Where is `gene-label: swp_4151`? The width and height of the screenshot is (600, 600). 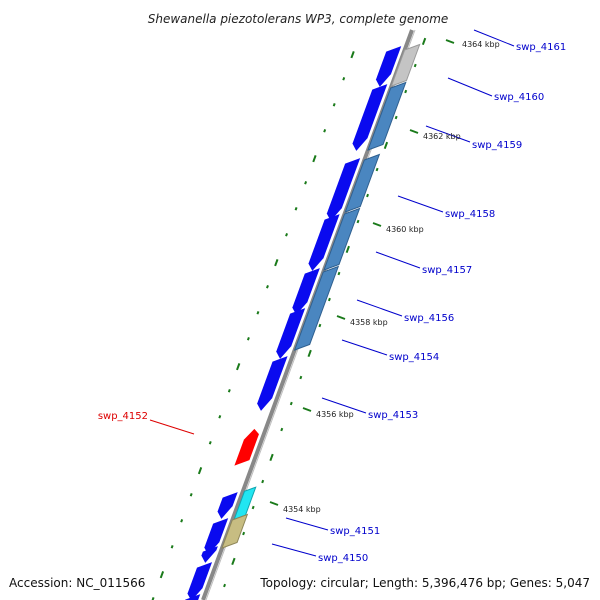
gene-label: swp_4151 is located at coordinates (355, 531).